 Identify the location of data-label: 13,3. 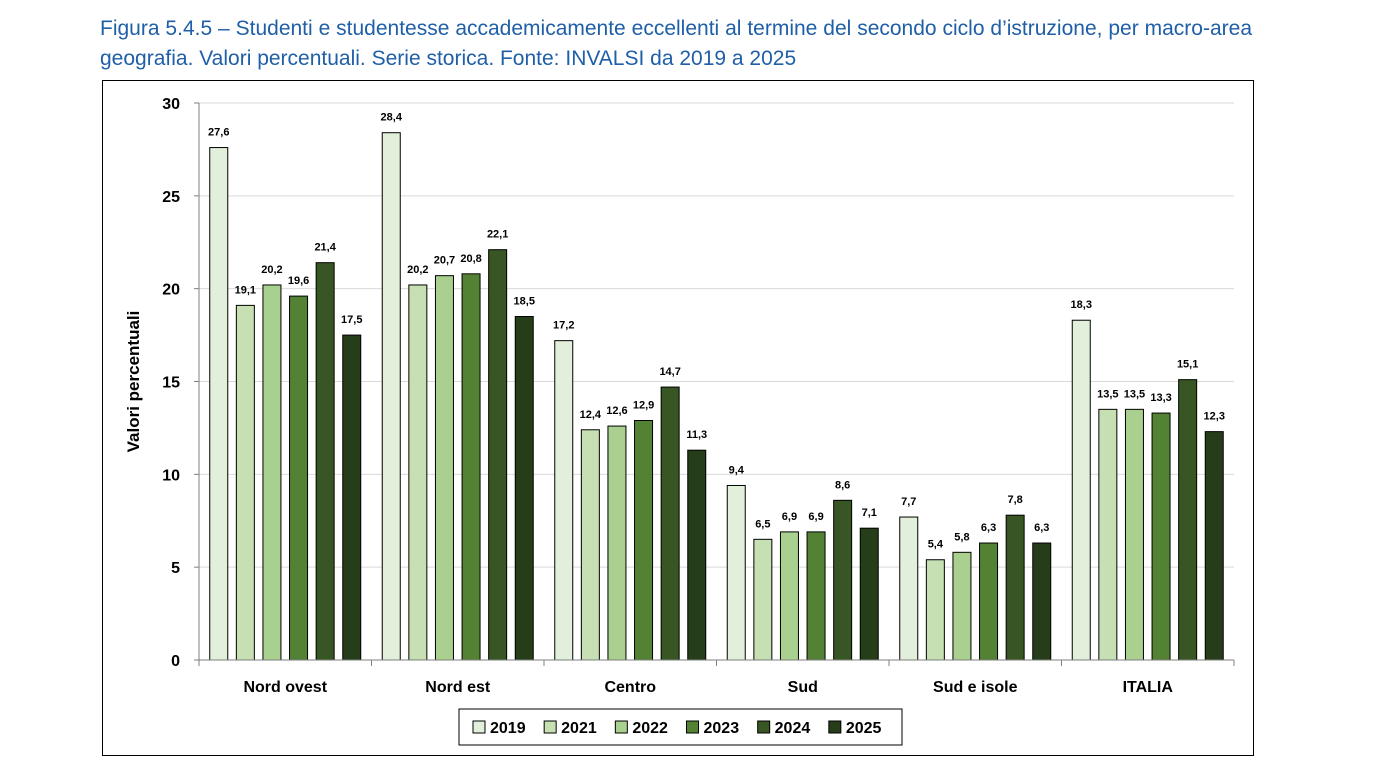
(1160, 398).